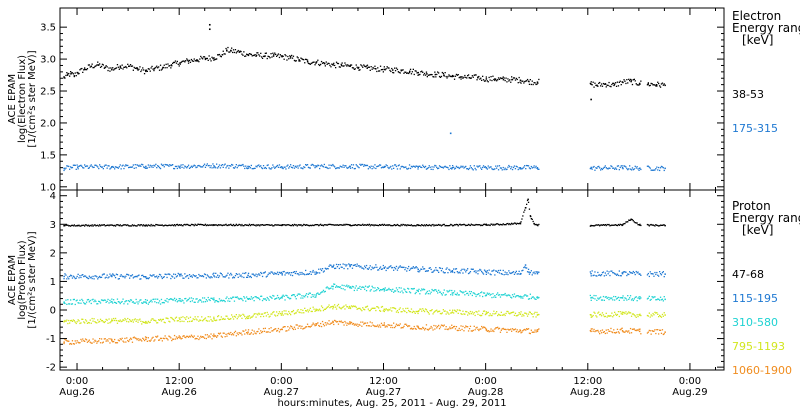 The height and width of the screenshot is (410, 800). What do you see at coordinates (689, 392) in the screenshot?
I see `x-tick-label-date: Aug.29` at bounding box center [689, 392].